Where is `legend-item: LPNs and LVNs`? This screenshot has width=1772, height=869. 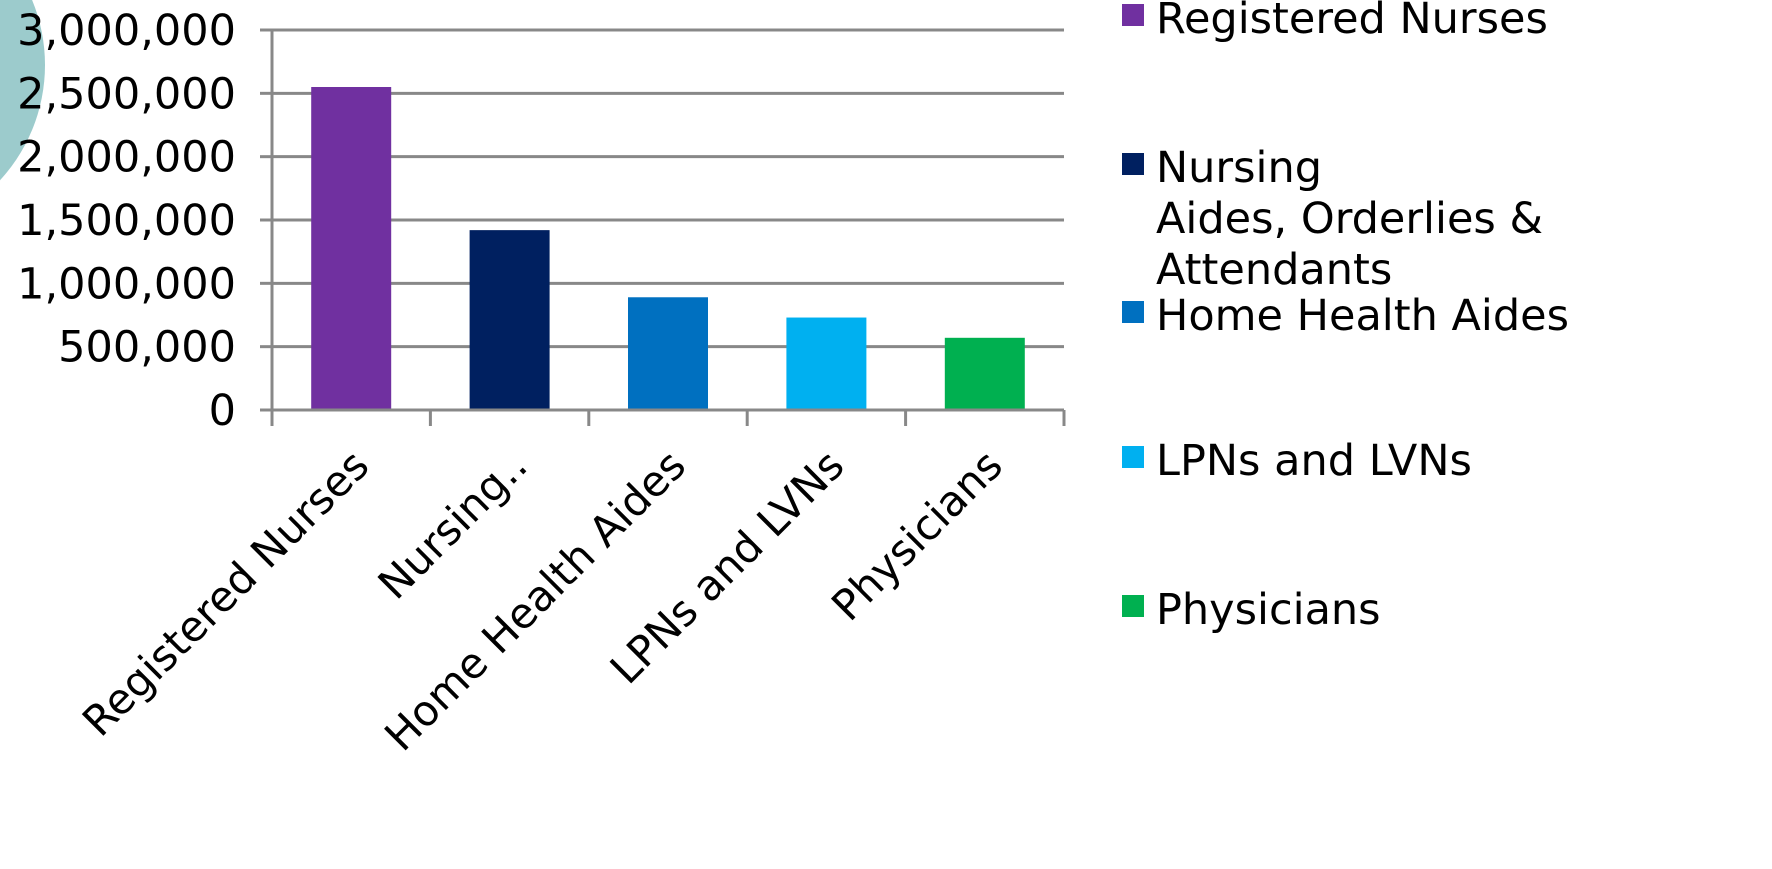
legend-item: LPNs and LVNs is located at coordinates (1297, 461).